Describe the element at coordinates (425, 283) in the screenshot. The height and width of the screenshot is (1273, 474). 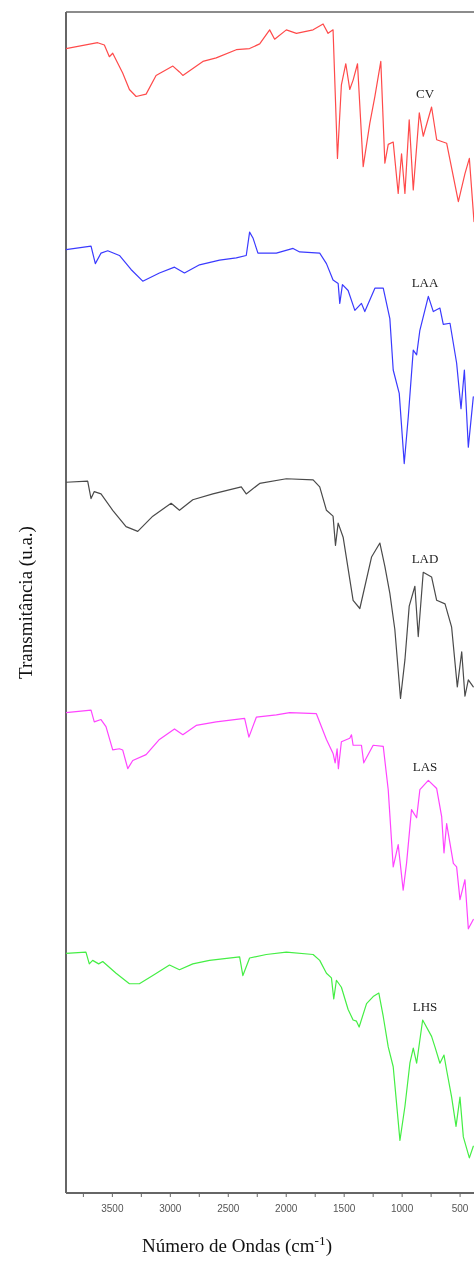
I see `series-label: LAA` at that location.